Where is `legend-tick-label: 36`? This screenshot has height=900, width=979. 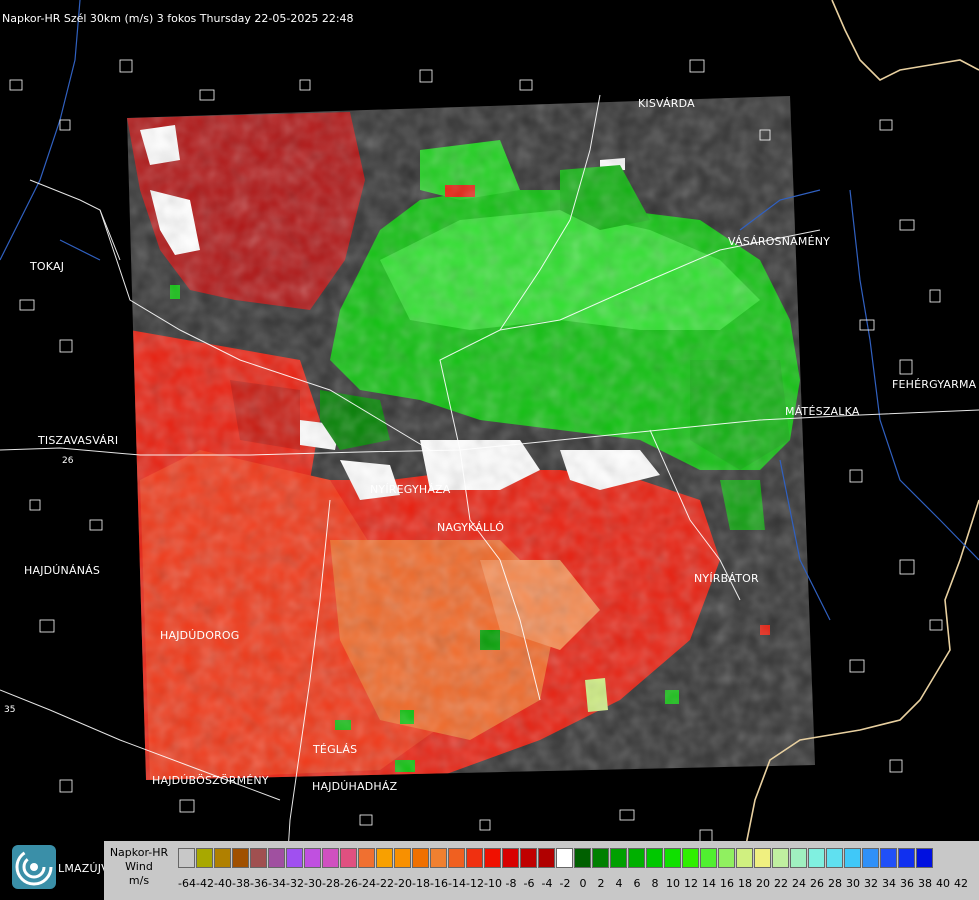 legend-tick-label: 36 is located at coordinates (907, 883).